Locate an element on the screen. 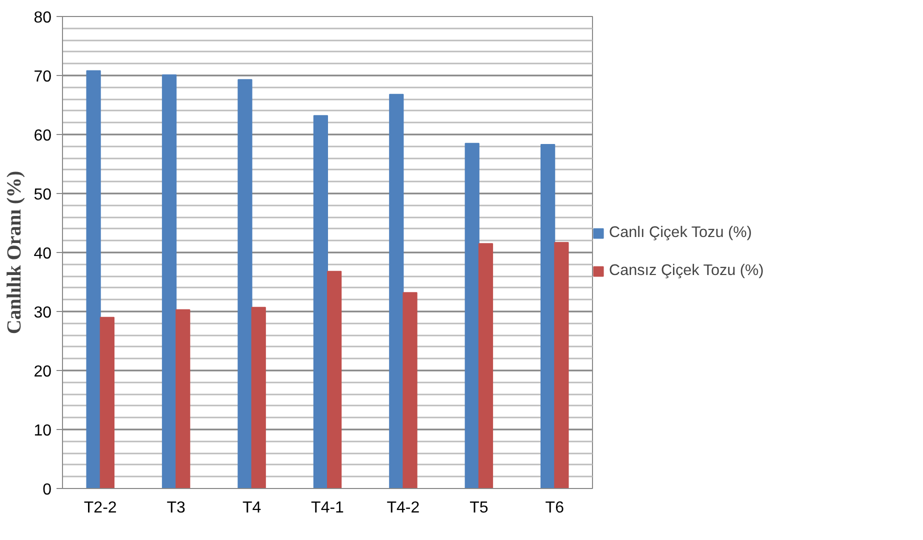  x-tick-label: T2-2 is located at coordinates (100, 508).